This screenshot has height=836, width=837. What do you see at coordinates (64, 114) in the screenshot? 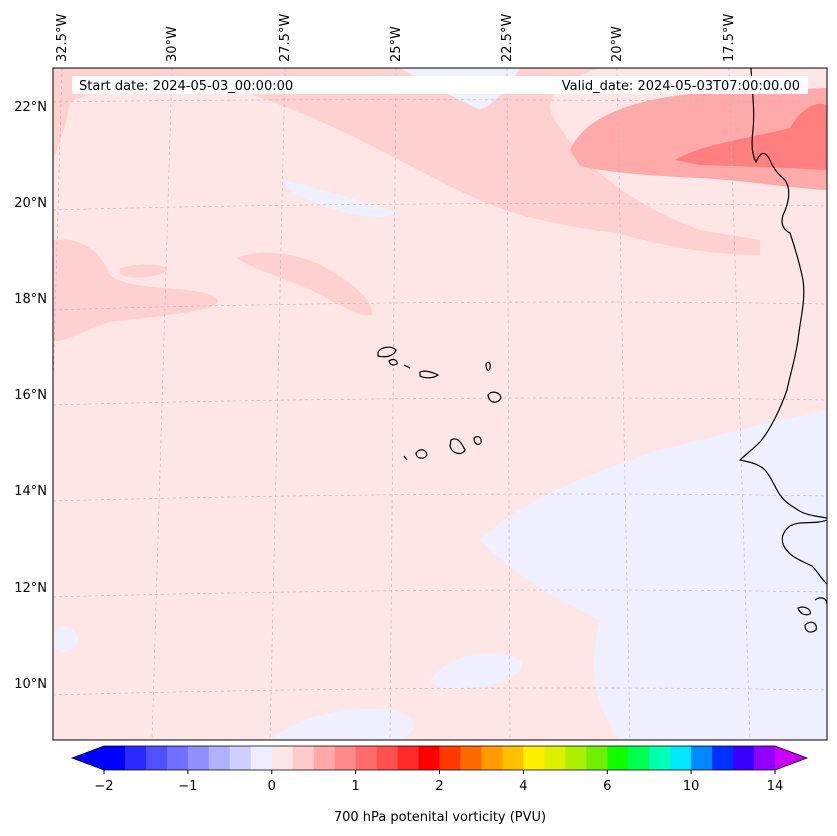
I see `pv-northwest-corner` at bounding box center [64, 114].